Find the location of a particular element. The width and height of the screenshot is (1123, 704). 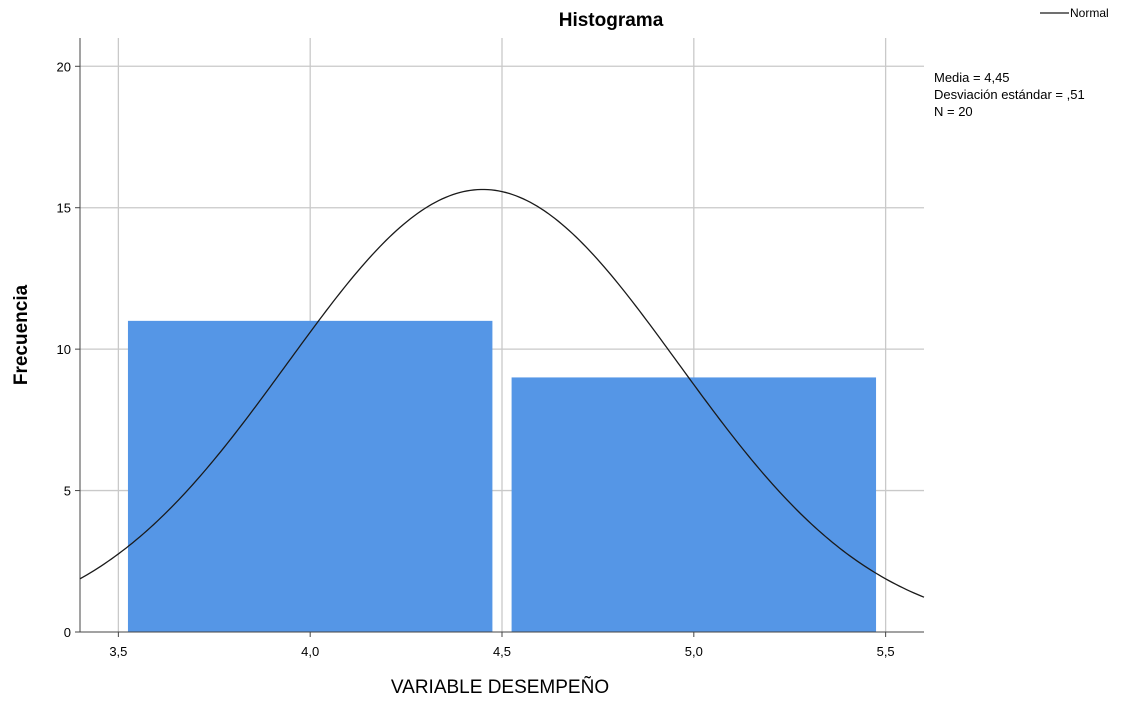

y-ticks: 0 5 10 15 20 is located at coordinates (68, 349).